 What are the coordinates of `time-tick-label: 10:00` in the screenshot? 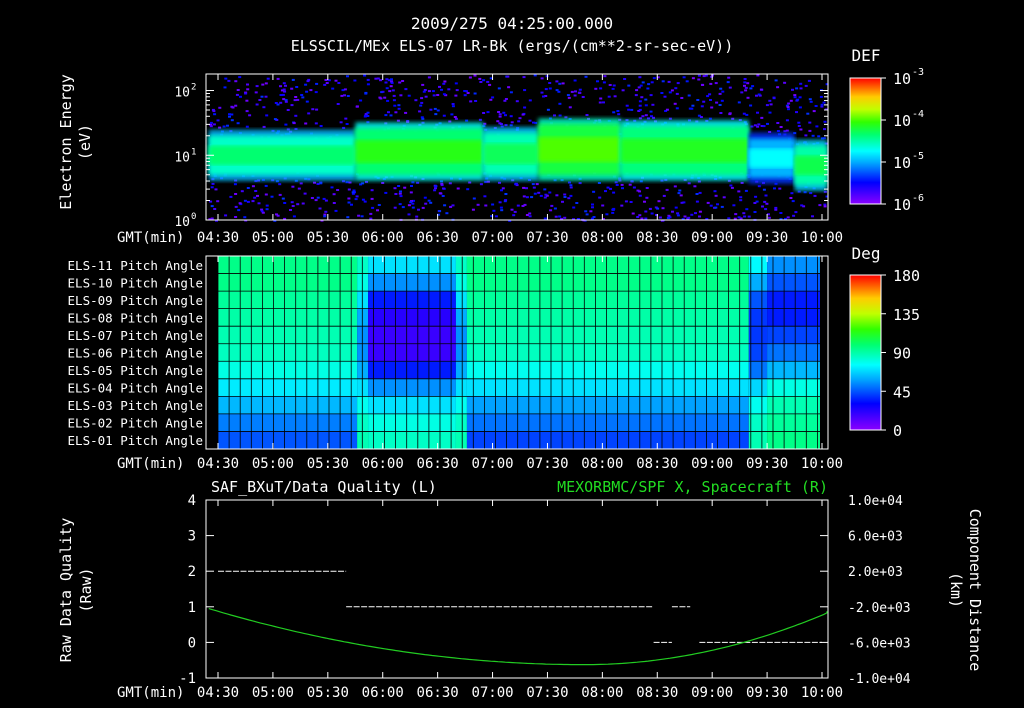 It's located at (822, 464).